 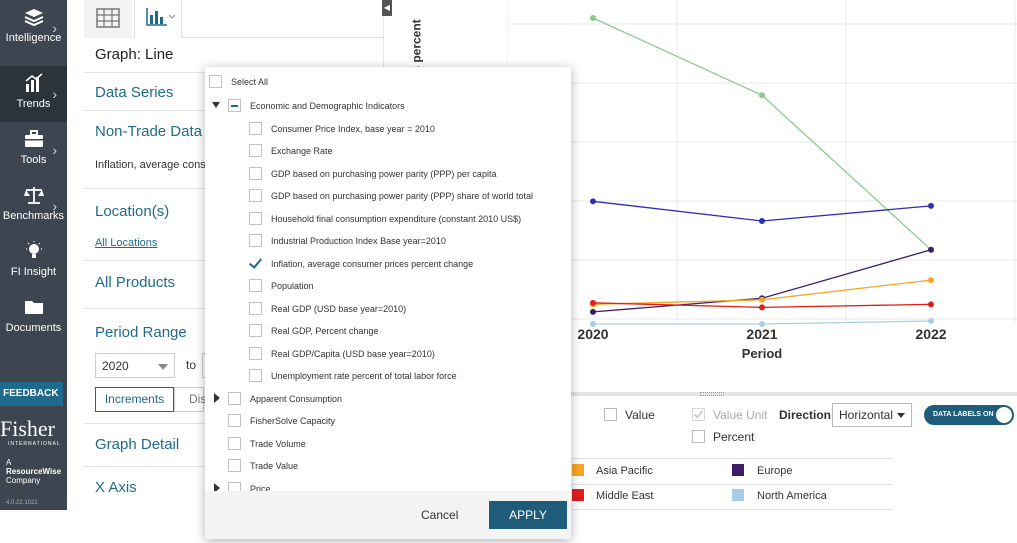 I want to click on value-checkbox, so click(x=610, y=414).